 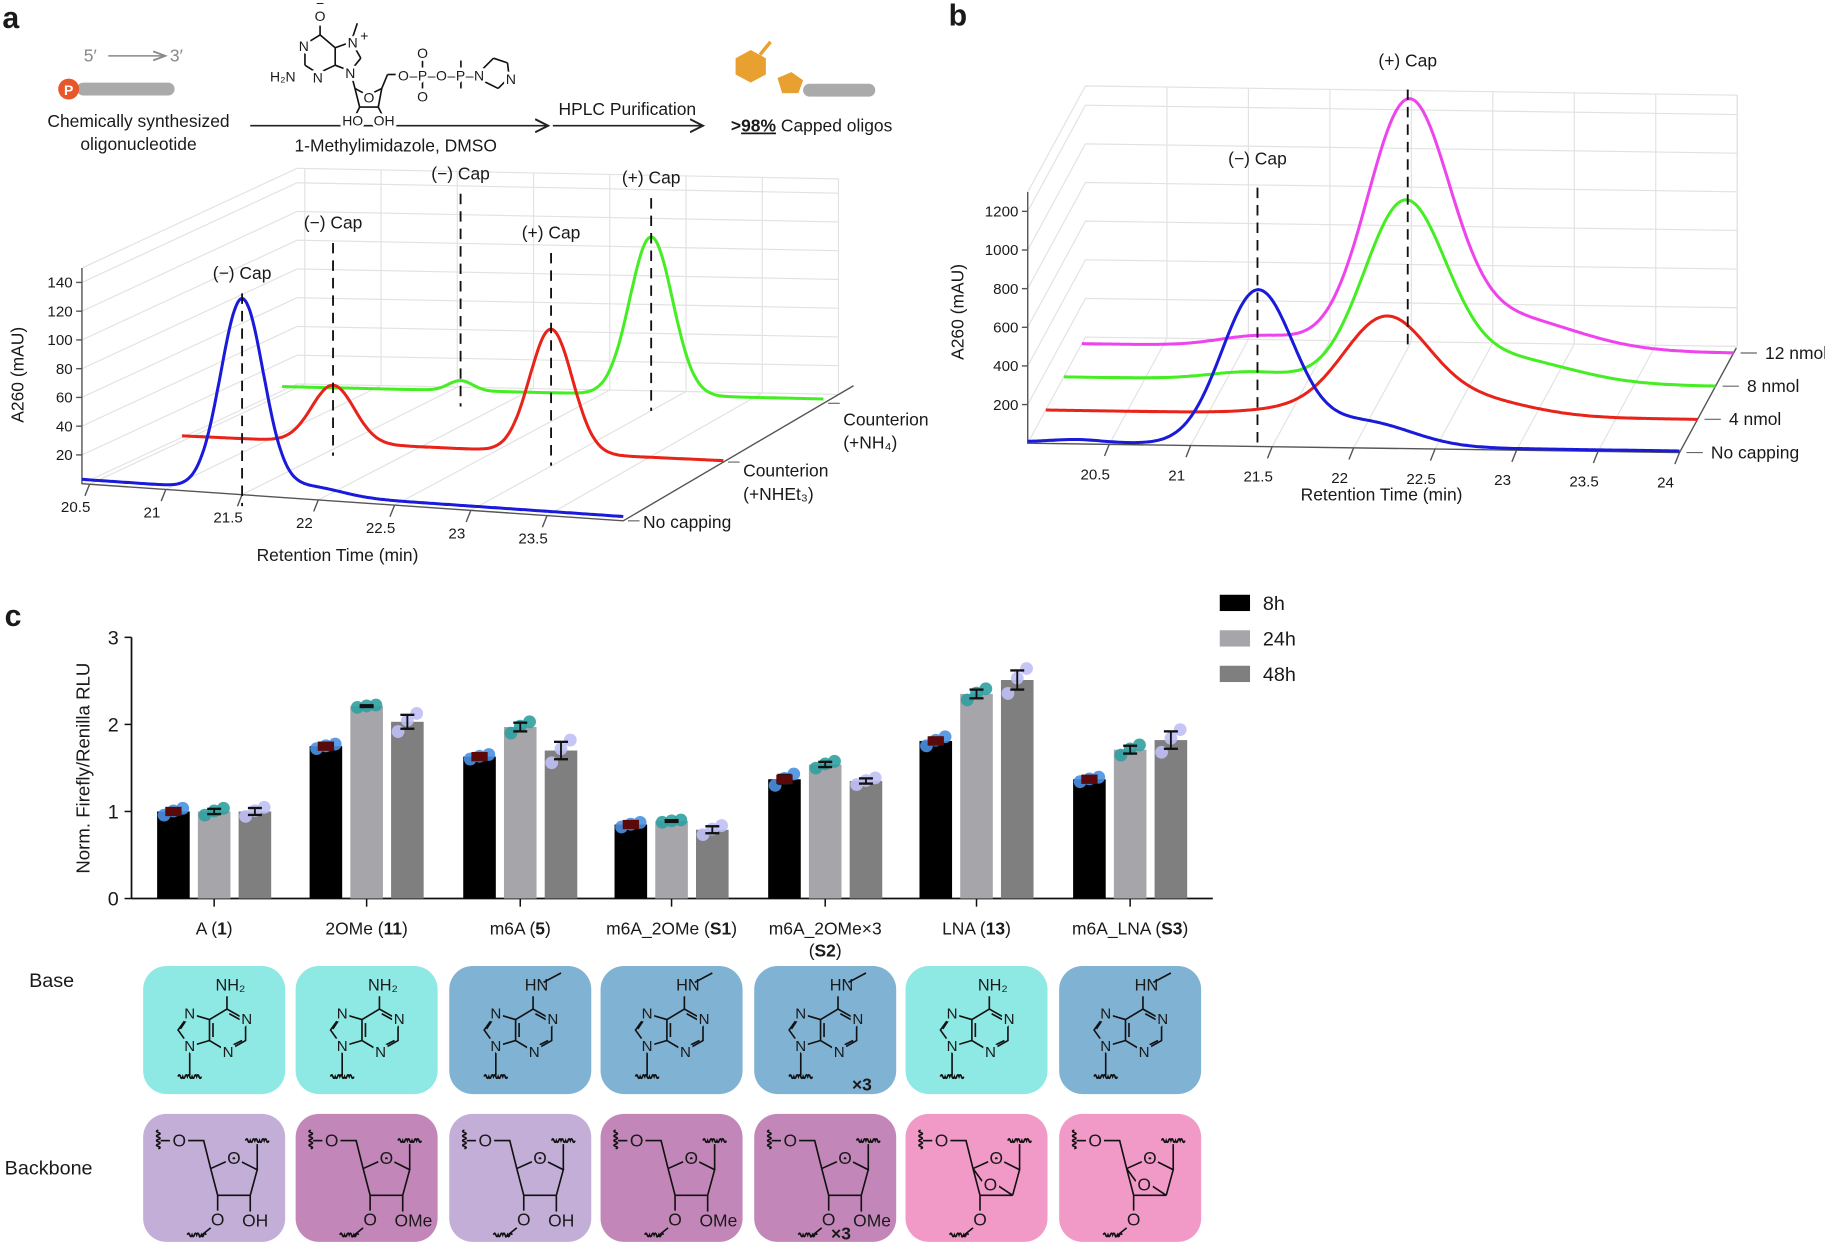 What do you see at coordinates (1130, 929) in the screenshot?
I see `category-label: m6A_LNA (S3)` at bounding box center [1130, 929].